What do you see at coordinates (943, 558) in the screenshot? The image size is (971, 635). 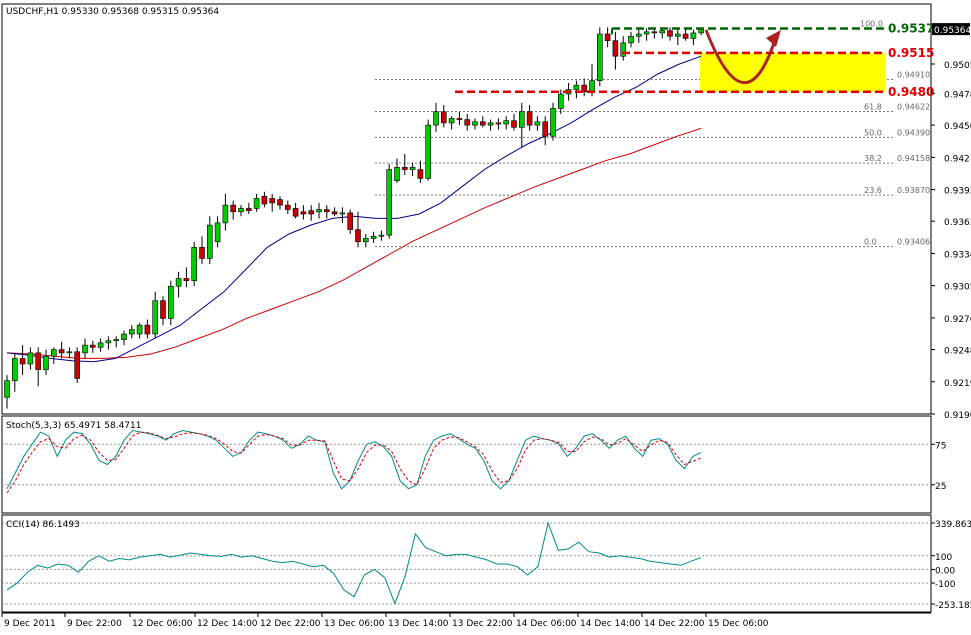 I see `oscillator-tick-label: 100` at bounding box center [943, 558].